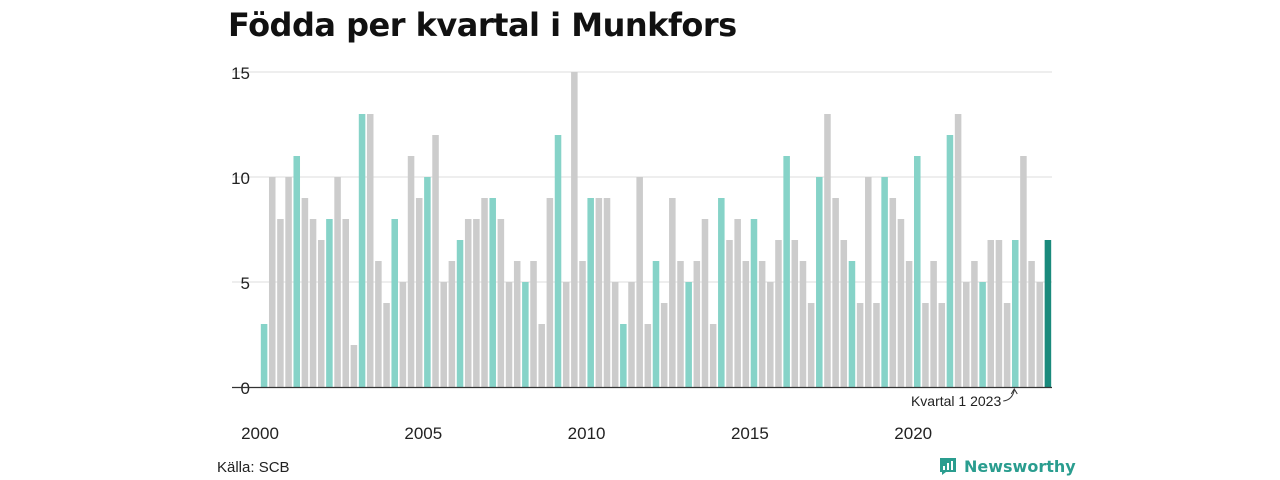 The height and width of the screenshot is (480, 1280). Describe the element at coordinates (253, 467) in the screenshot. I see `source-label: Källa: SCB` at that location.